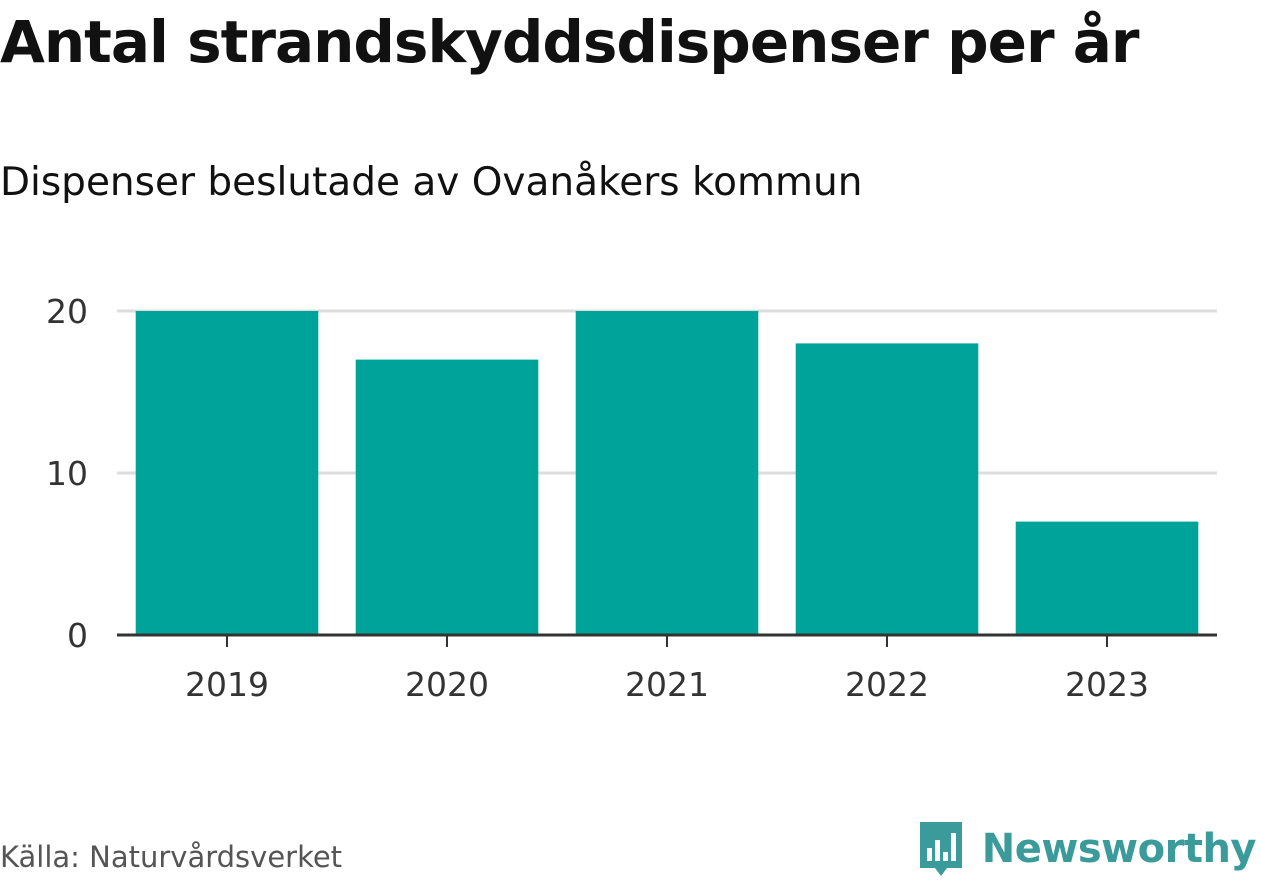 Image resolution: width=1262 pixels, height=880 pixels. I want to click on bar-2019, so click(227, 473).